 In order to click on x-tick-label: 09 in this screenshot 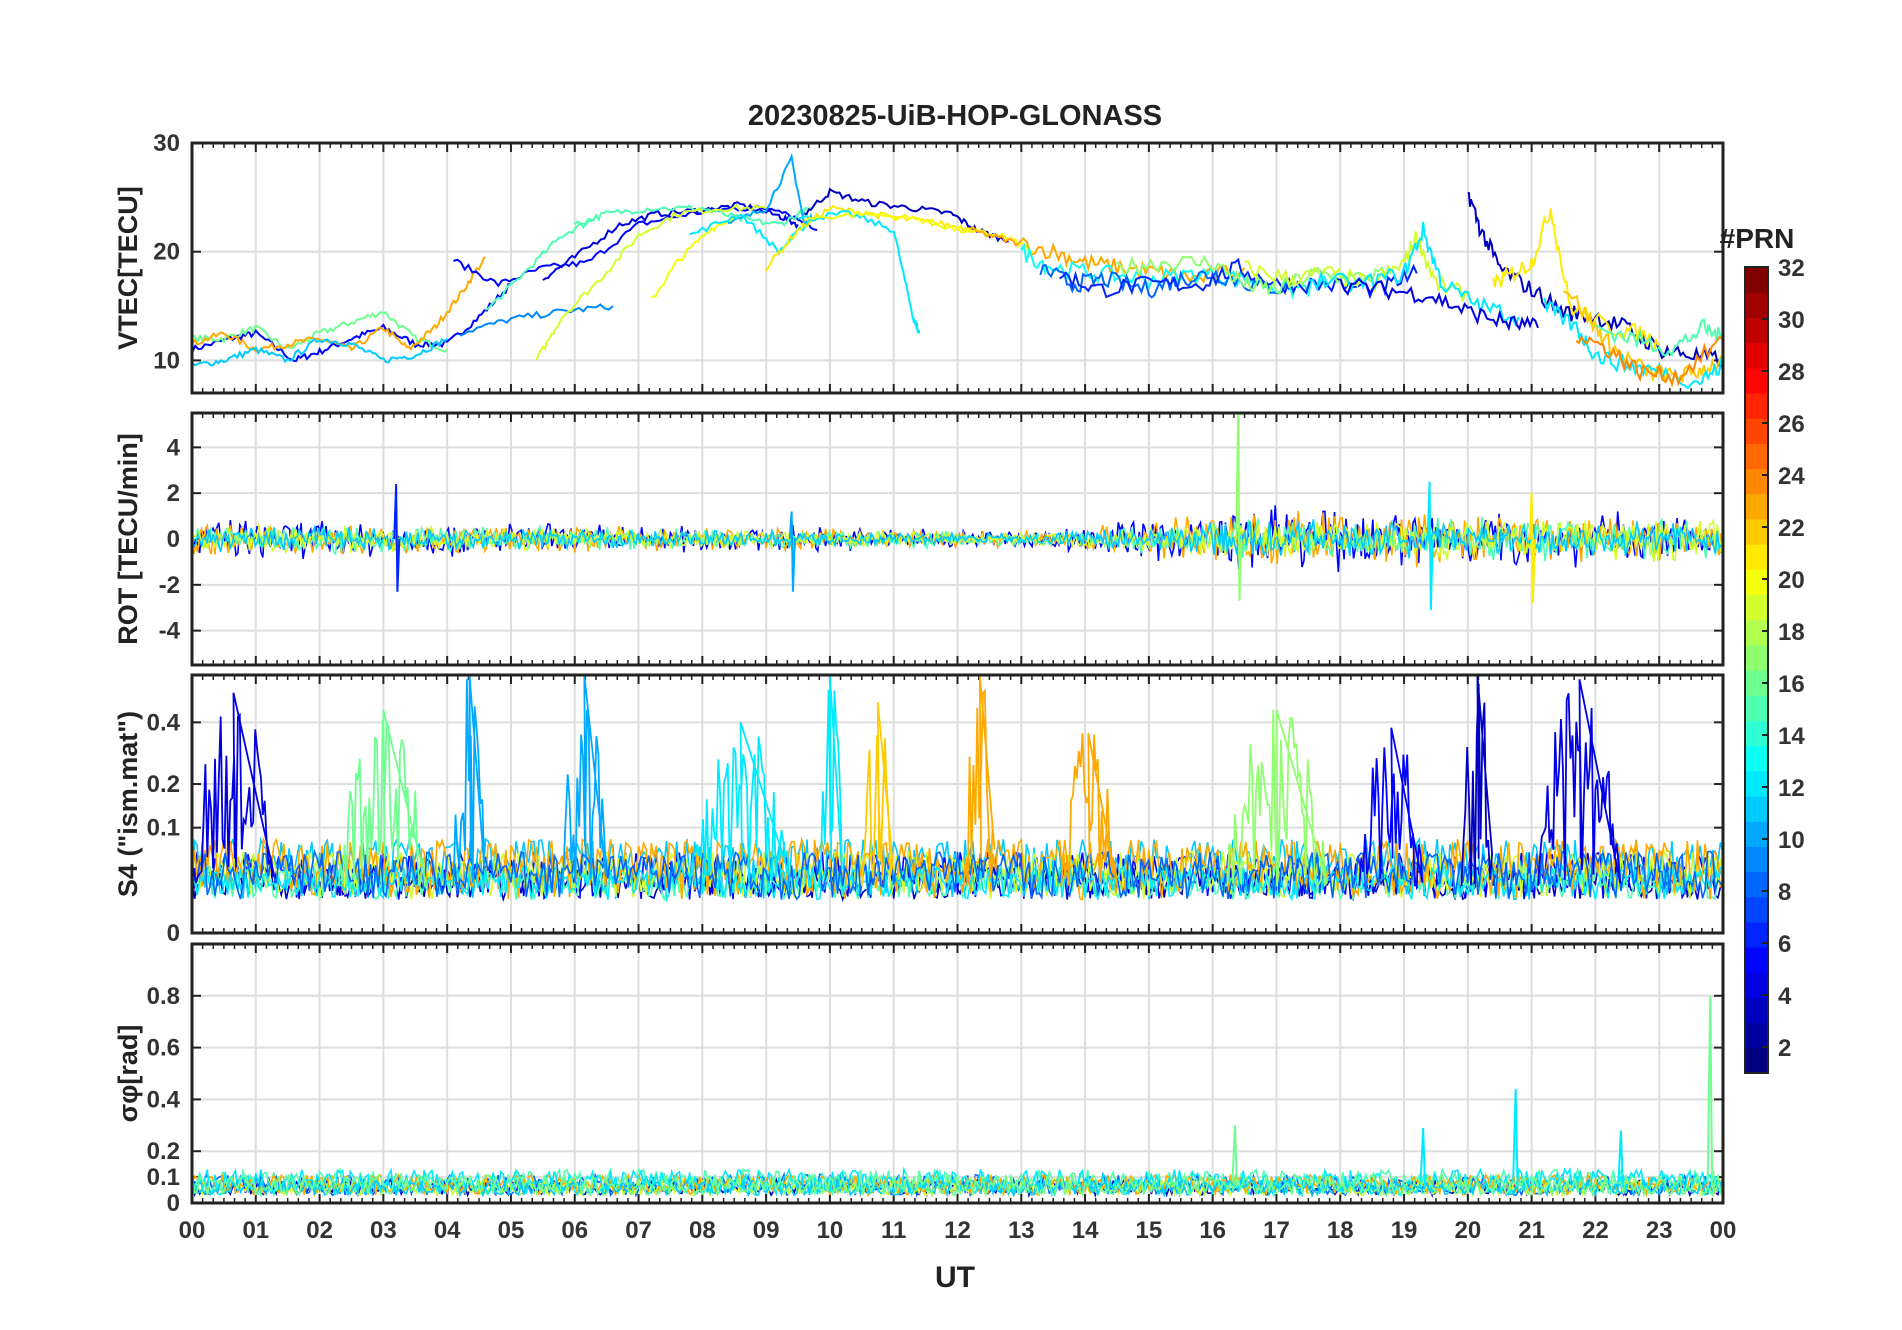, I will do `click(766, 1230)`.